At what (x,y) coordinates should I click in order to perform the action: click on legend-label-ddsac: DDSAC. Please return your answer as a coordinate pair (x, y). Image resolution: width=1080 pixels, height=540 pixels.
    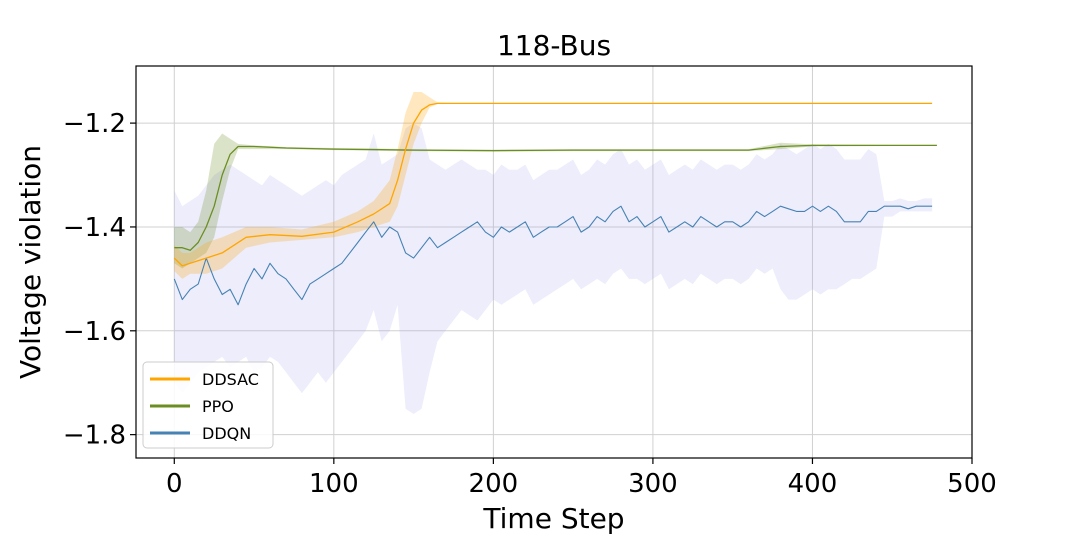
    Looking at the image, I should click on (230, 379).